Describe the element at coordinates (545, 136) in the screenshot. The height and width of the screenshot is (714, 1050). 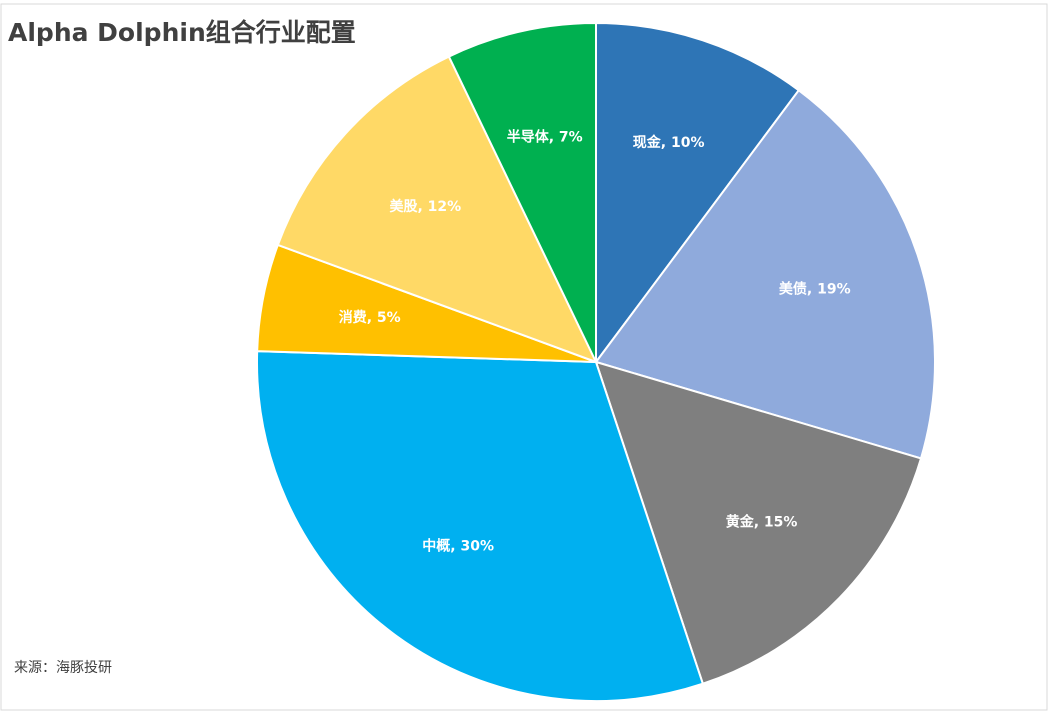
I see `data-label: 半导体, 7%` at that location.